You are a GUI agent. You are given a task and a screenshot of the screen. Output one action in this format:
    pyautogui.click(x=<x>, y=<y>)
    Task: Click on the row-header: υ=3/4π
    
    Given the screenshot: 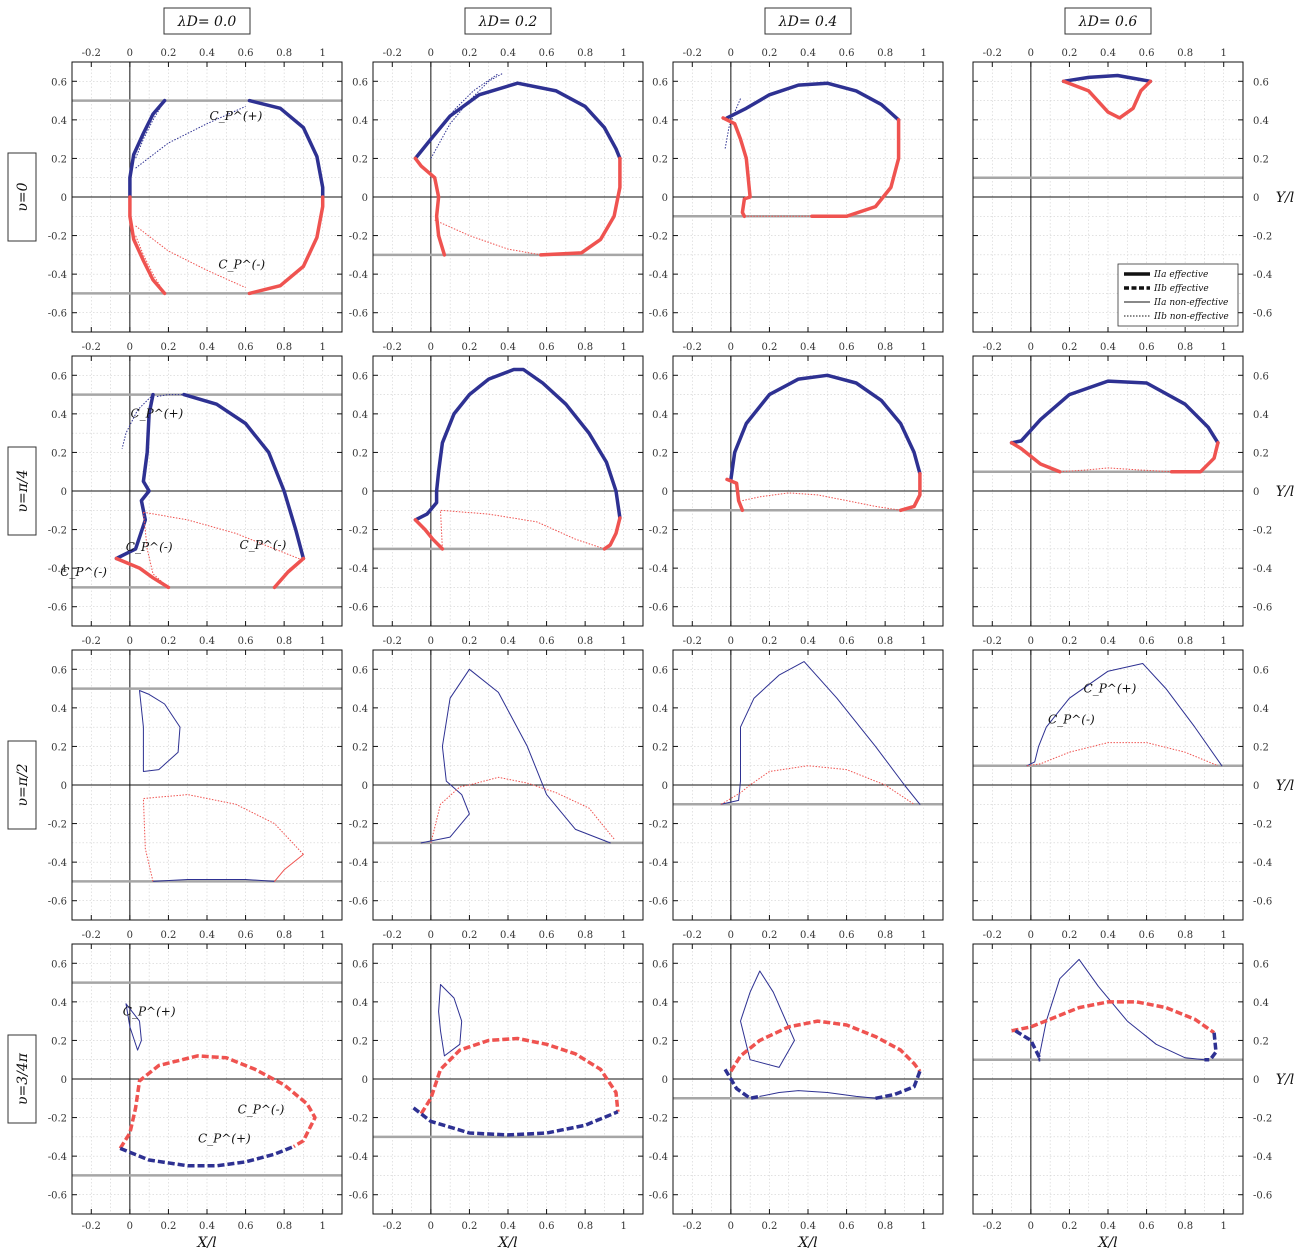 What is the action you would take?
    pyautogui.click(x=23, y=1078)
    